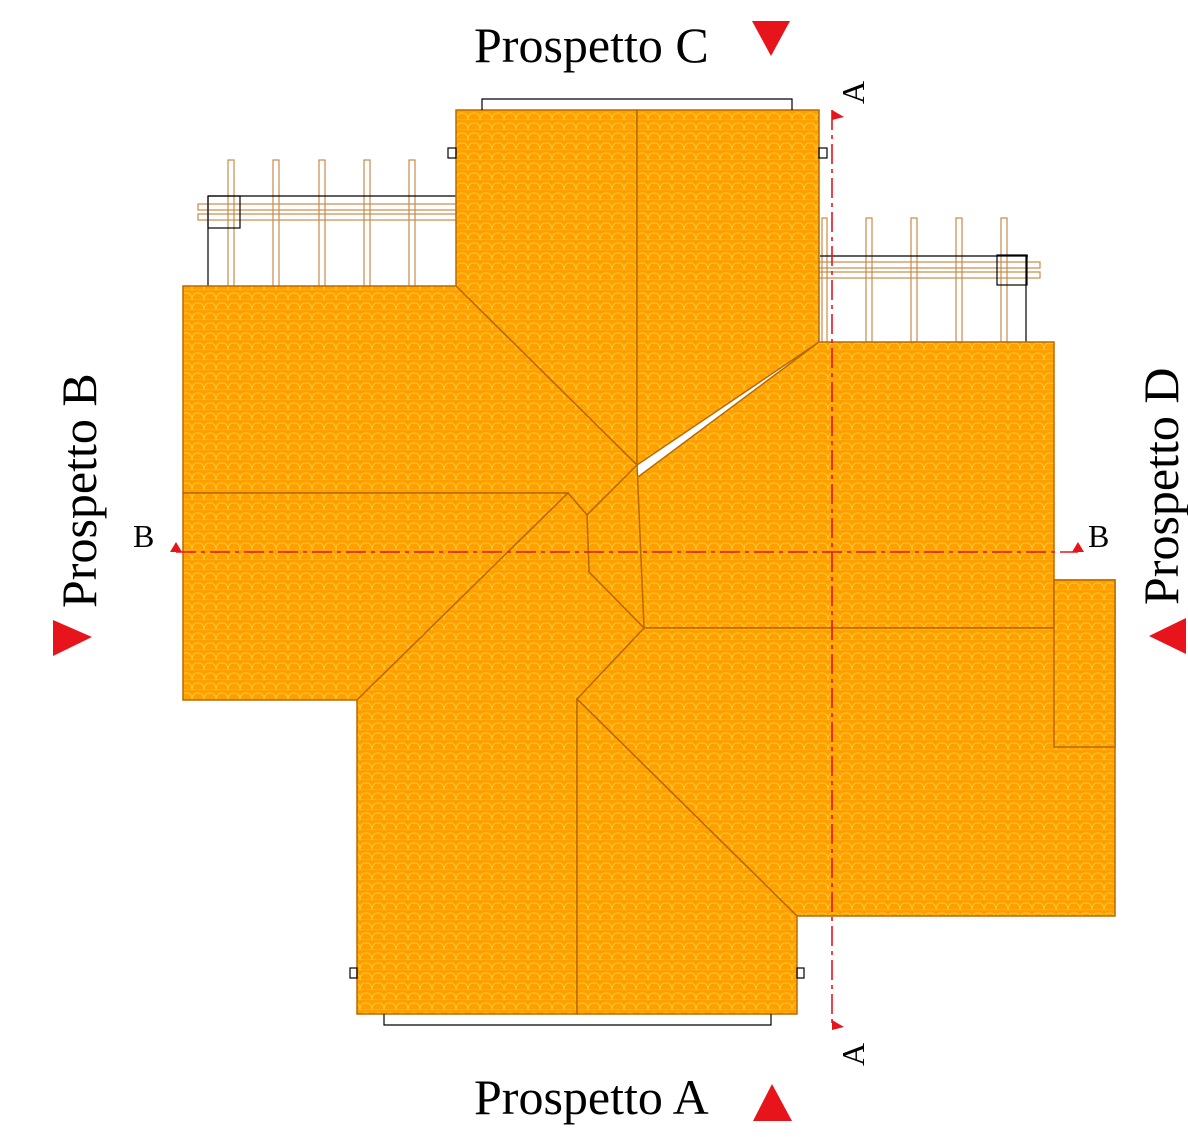  I want to click on prospetto-b-marker-icon, so click(72, 638).